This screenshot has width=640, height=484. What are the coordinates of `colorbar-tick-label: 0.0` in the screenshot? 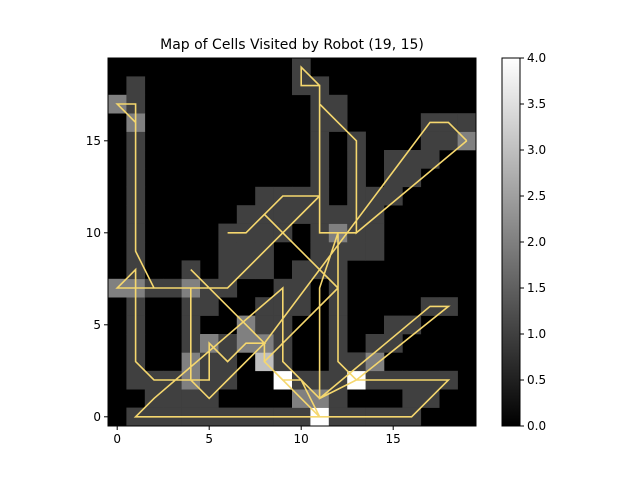 It's located at (536, 426).